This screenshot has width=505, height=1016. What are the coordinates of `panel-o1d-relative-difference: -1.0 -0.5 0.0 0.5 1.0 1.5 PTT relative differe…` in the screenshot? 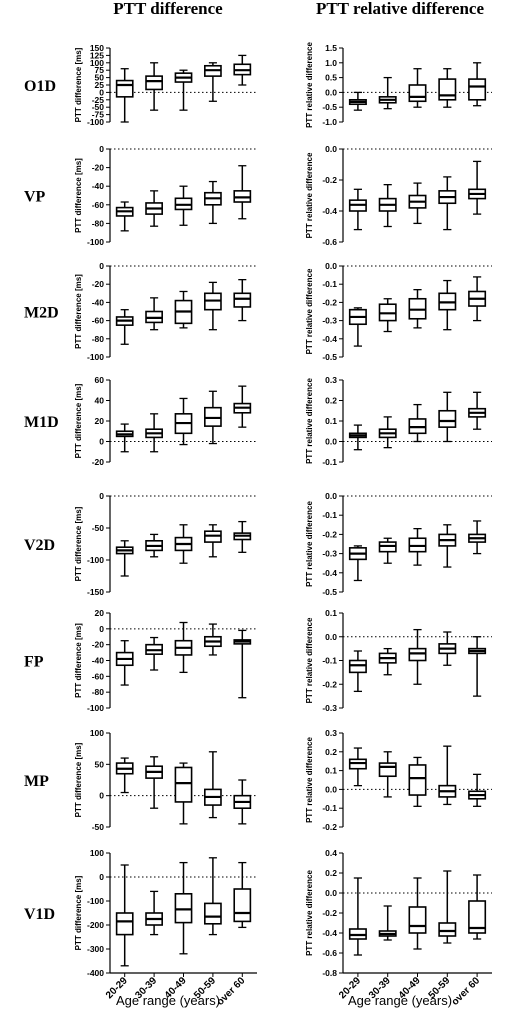 It's located at (398, 85).